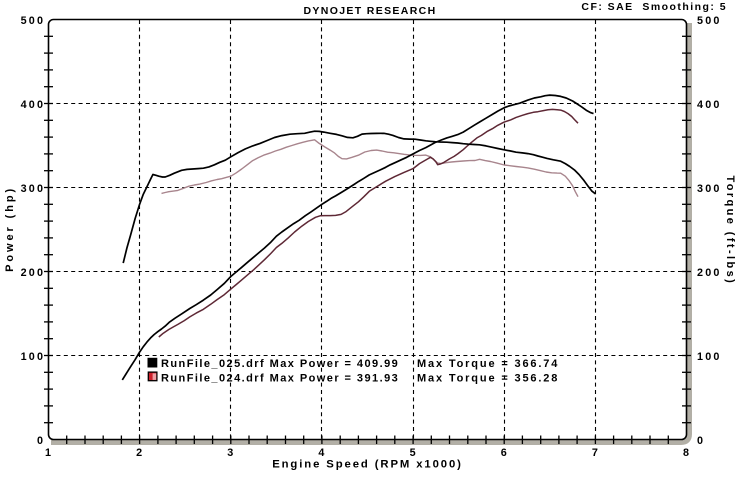 The width and height of the screenshot is (735, 477). Describe the element at coordinates (280, 364) in the screenshot. I see `svg-text:RunFile_025.drf Max Power = 40: RunFile_025.drf Max Power = 409.99` at that location.